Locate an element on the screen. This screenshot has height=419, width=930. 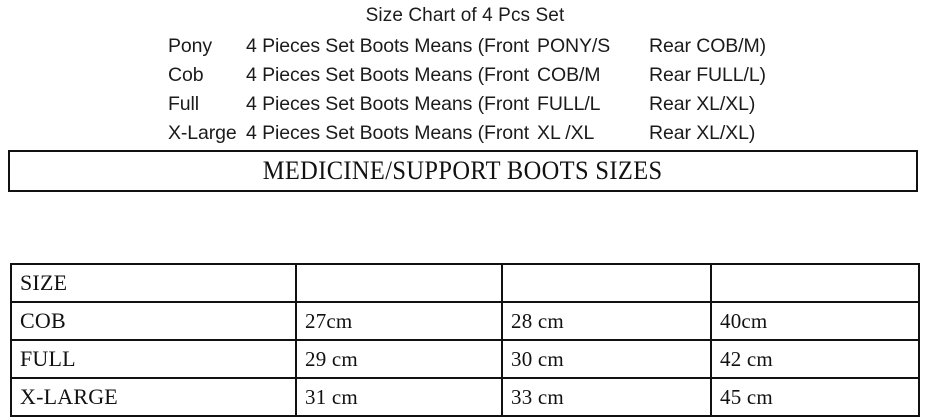
page-title: Size Chart of 4 Pcs Set is located at coordinates (465, 15).